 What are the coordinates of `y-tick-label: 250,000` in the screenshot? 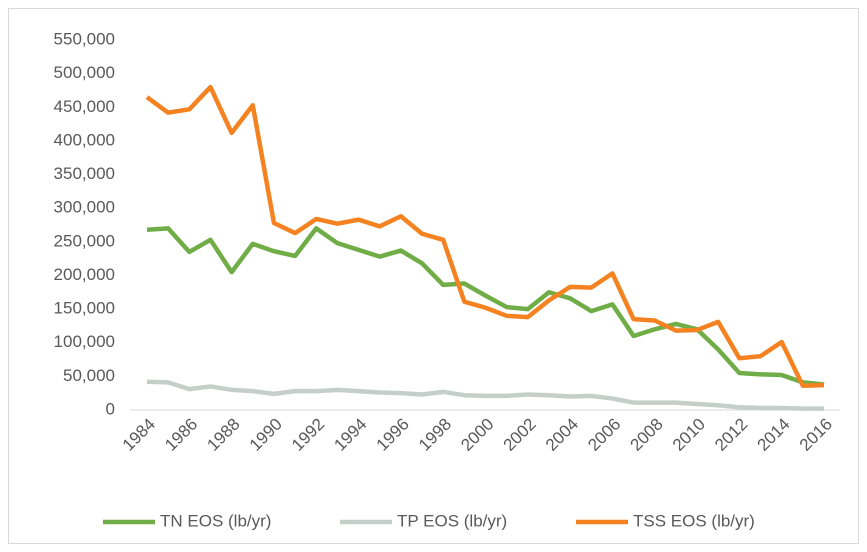 It's located at (84, 240).